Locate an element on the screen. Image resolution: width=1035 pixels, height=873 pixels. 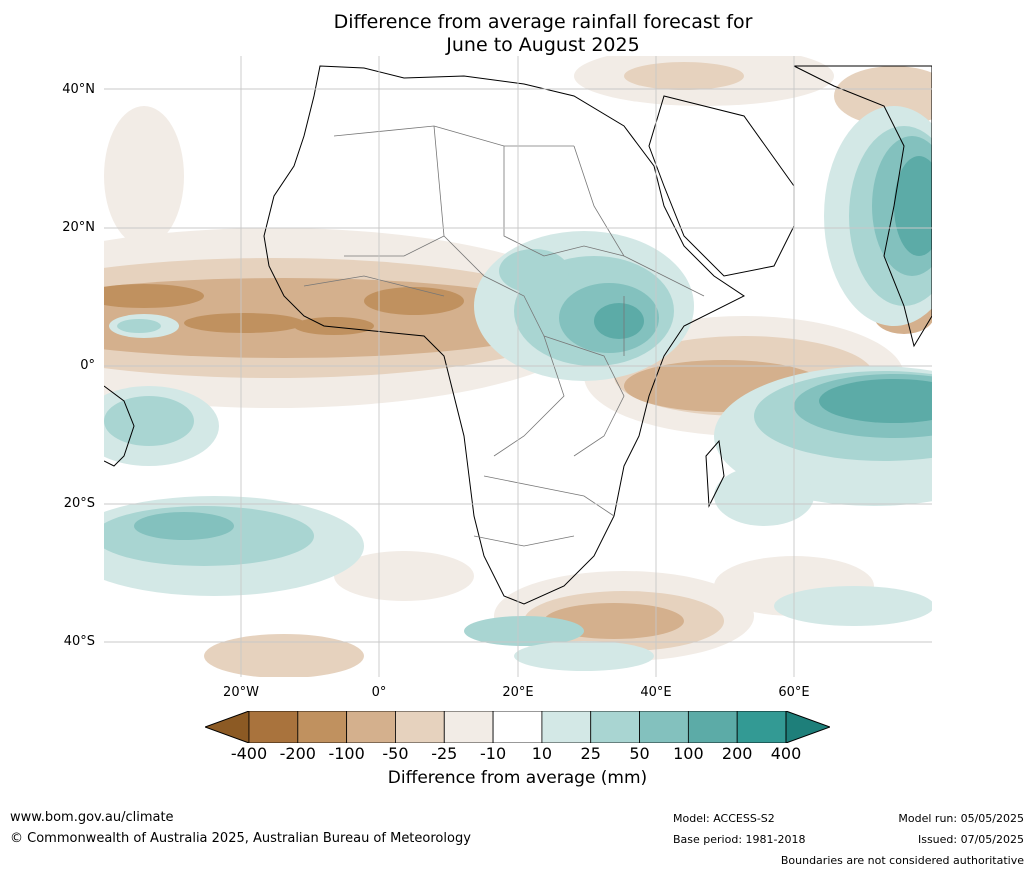
lat-label-equator: 0° is located at coordinates (87, 365).